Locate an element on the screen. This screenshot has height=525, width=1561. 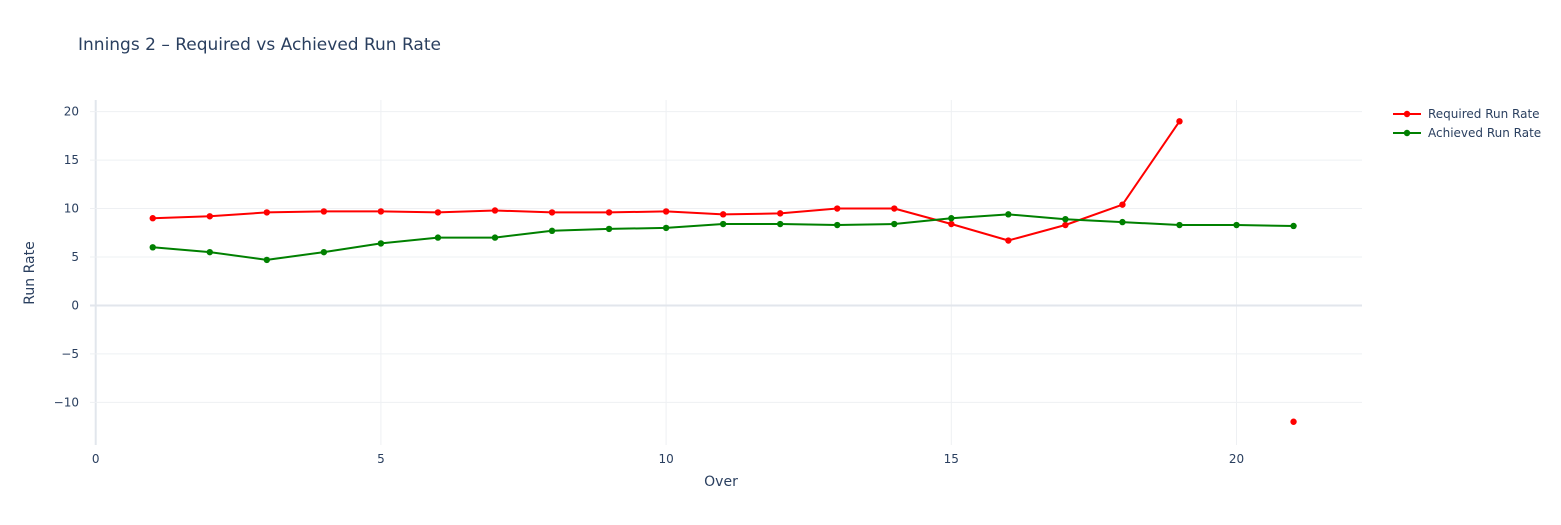
y-tick-label: 10 is located at coordinates (71, 209).